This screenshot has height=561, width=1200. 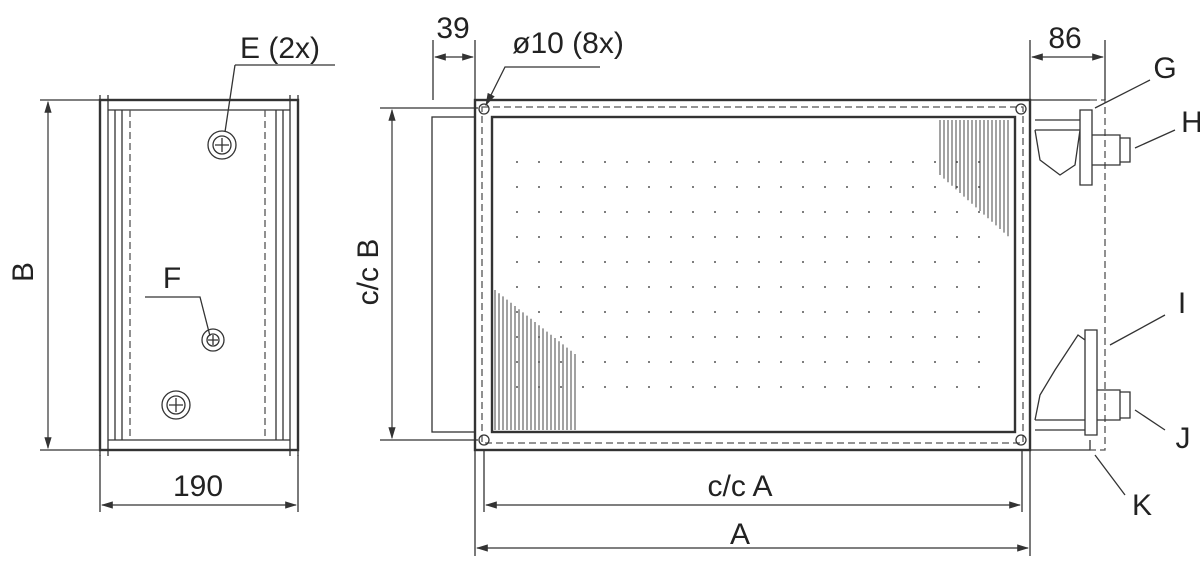 I want to click on label-86: 86, so click(x=1064, y=38).